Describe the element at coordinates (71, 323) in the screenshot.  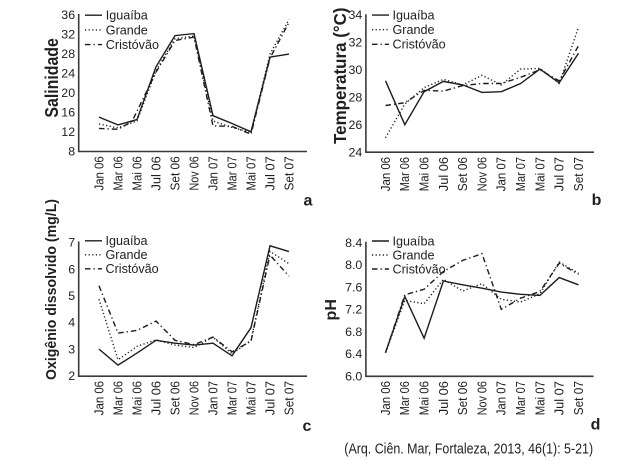
I see `svg-text: 4` at that location.